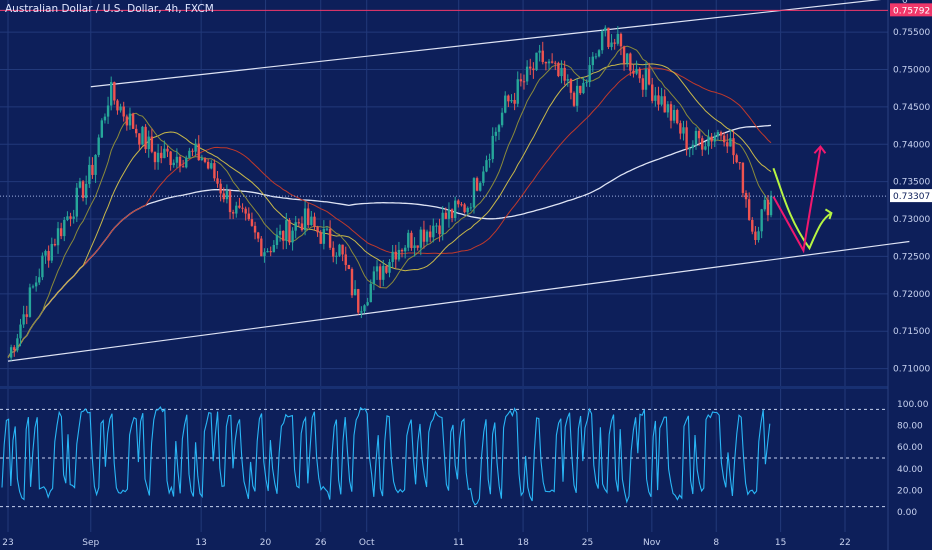 The image size is (932, 550). I want to click on oscillator-tick-label: 20.00, so click(910, 491).